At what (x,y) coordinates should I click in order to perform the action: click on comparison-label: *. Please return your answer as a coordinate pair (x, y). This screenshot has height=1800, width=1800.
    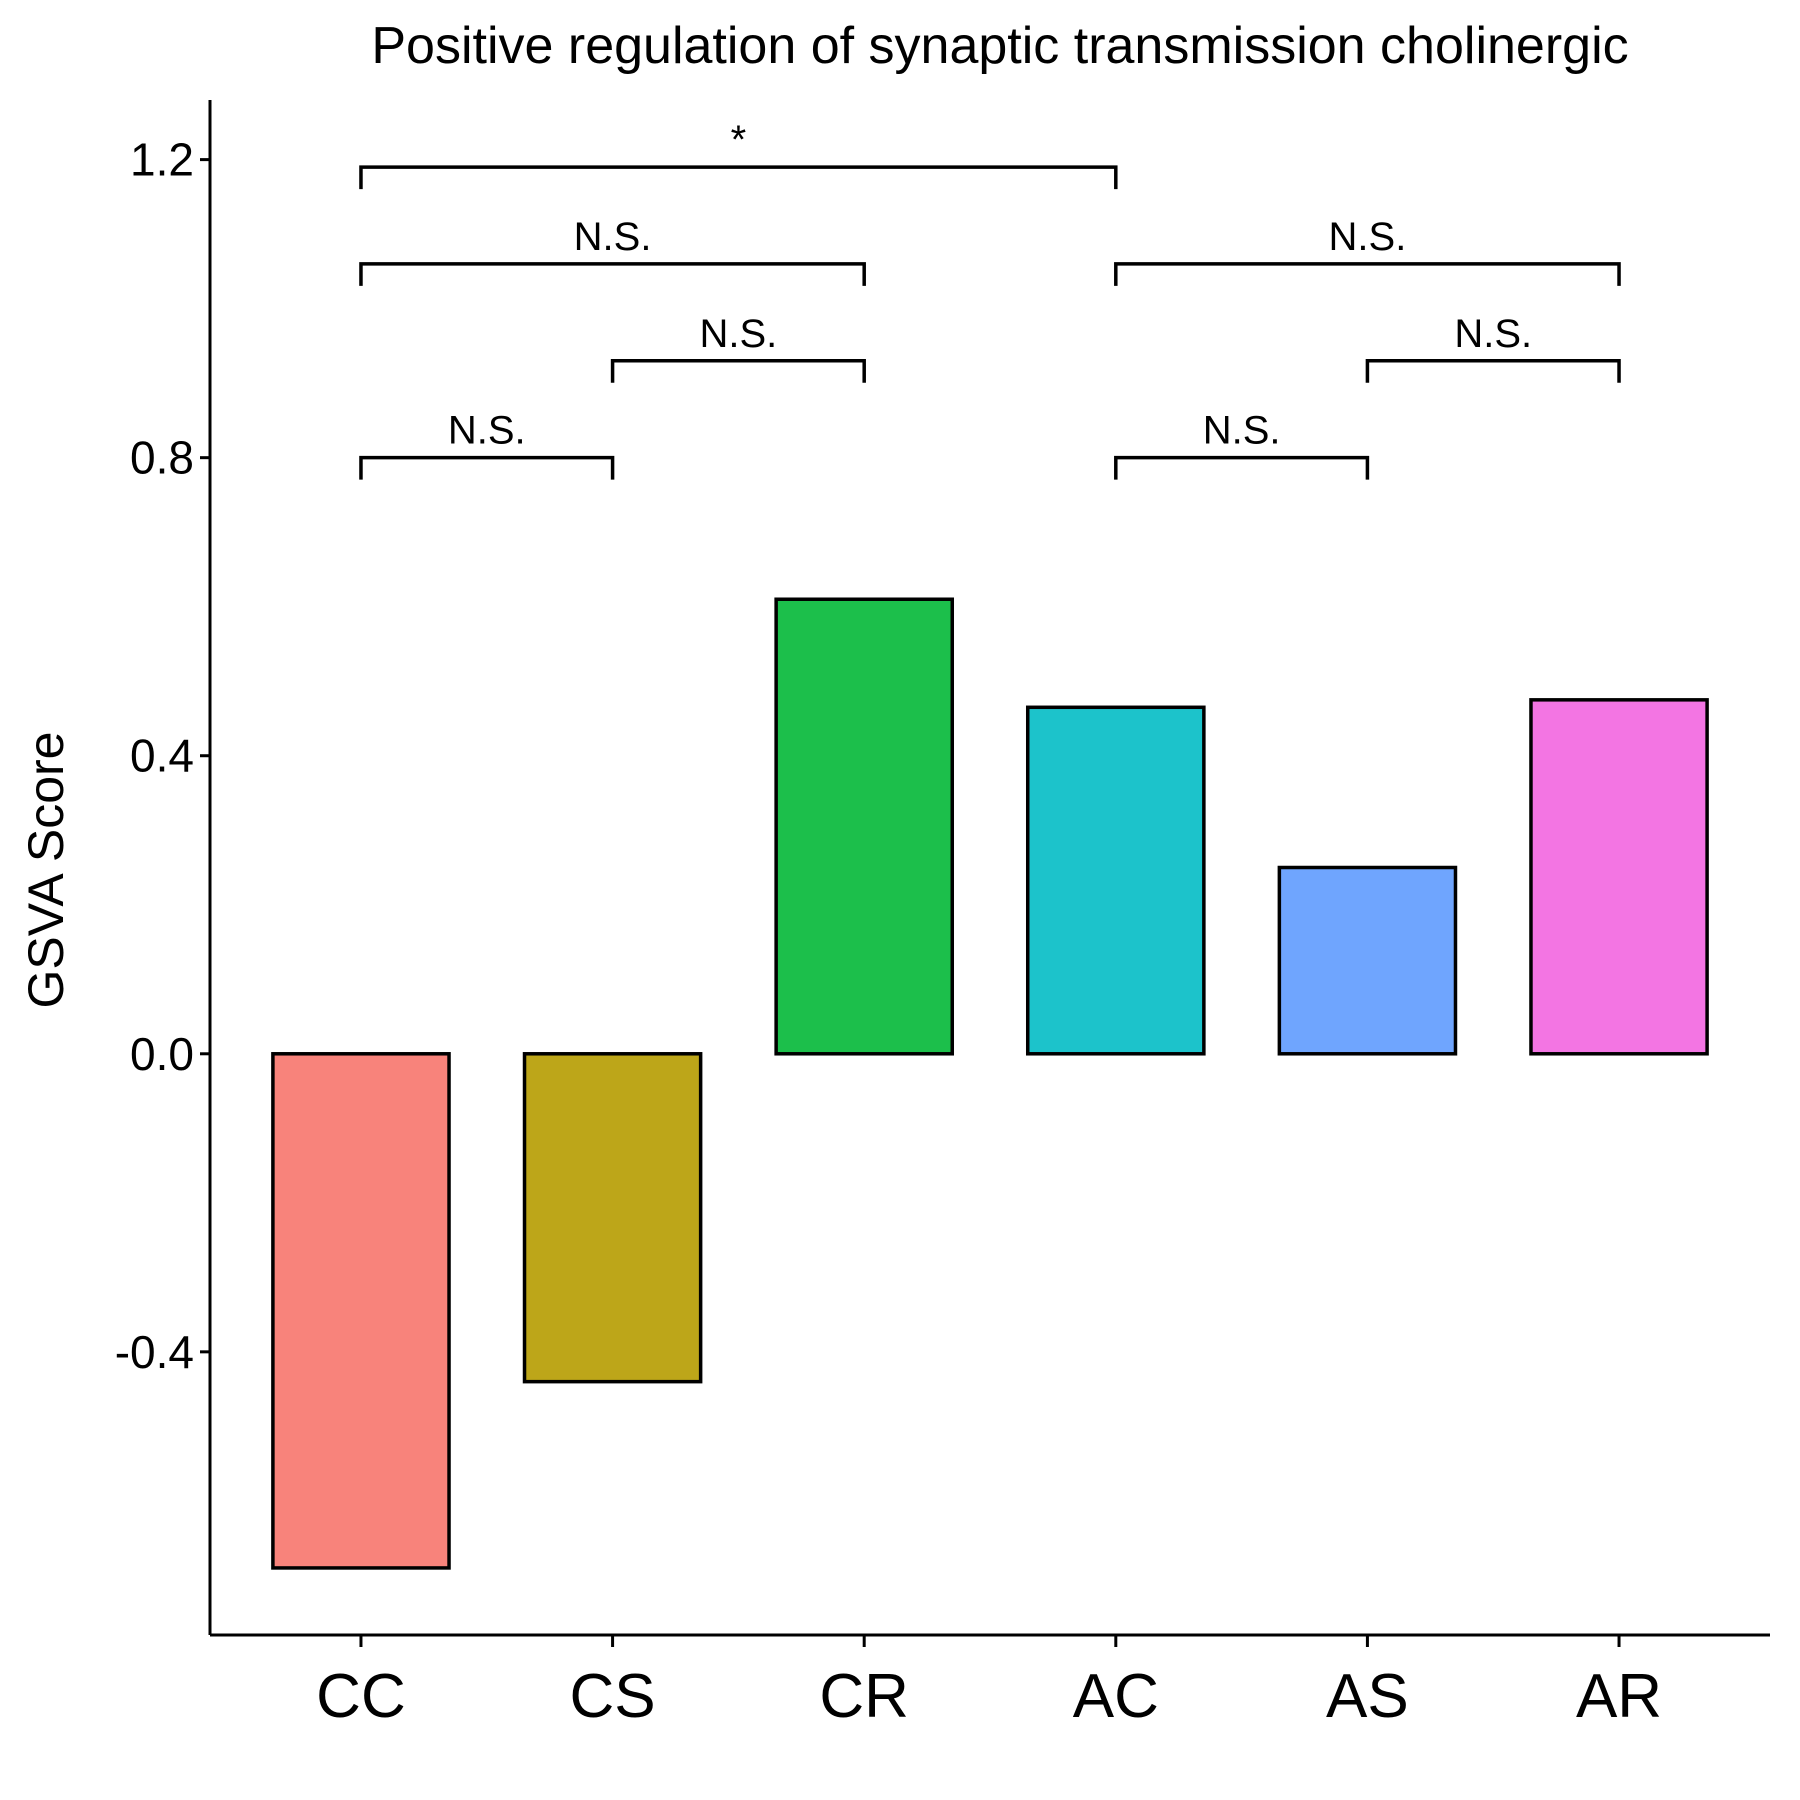
    Looking at the image, I should click on (739, 140).